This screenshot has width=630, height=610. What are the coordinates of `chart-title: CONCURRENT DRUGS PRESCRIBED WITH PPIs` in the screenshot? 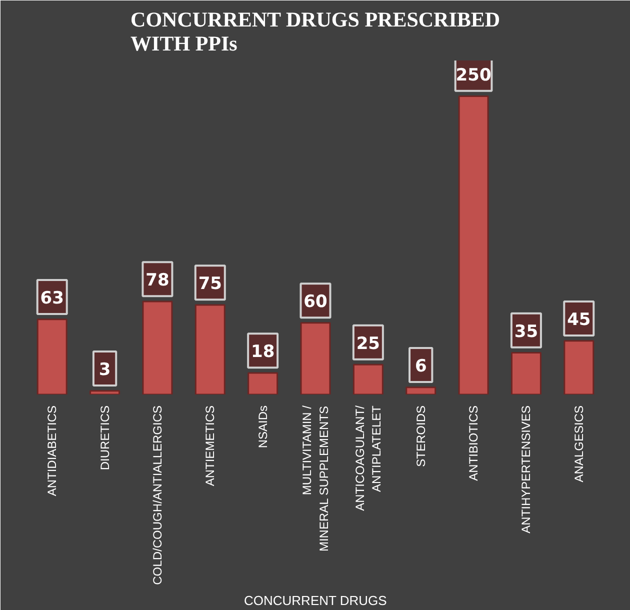 It's located at (315, 32).